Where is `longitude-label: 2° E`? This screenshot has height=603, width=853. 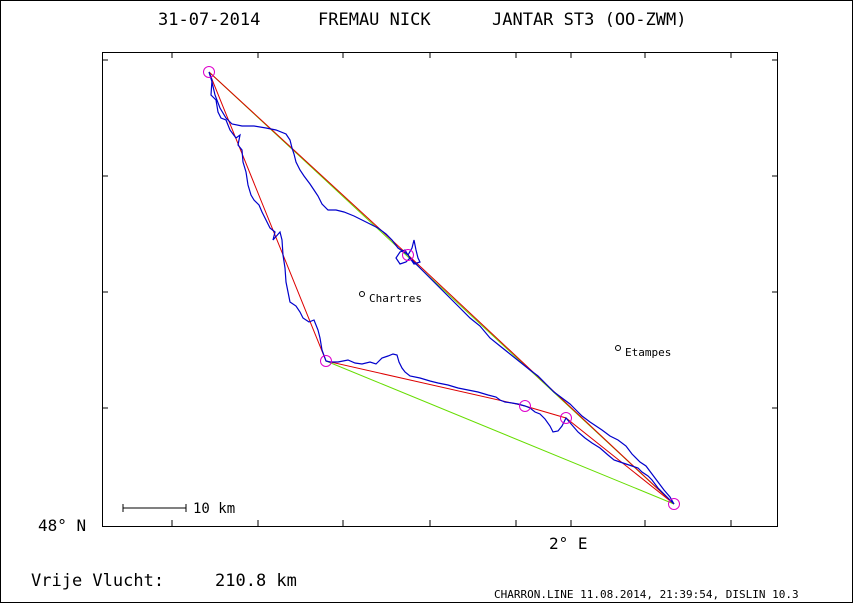 longitude-label: 2° E is located at coordinates (568, 543).